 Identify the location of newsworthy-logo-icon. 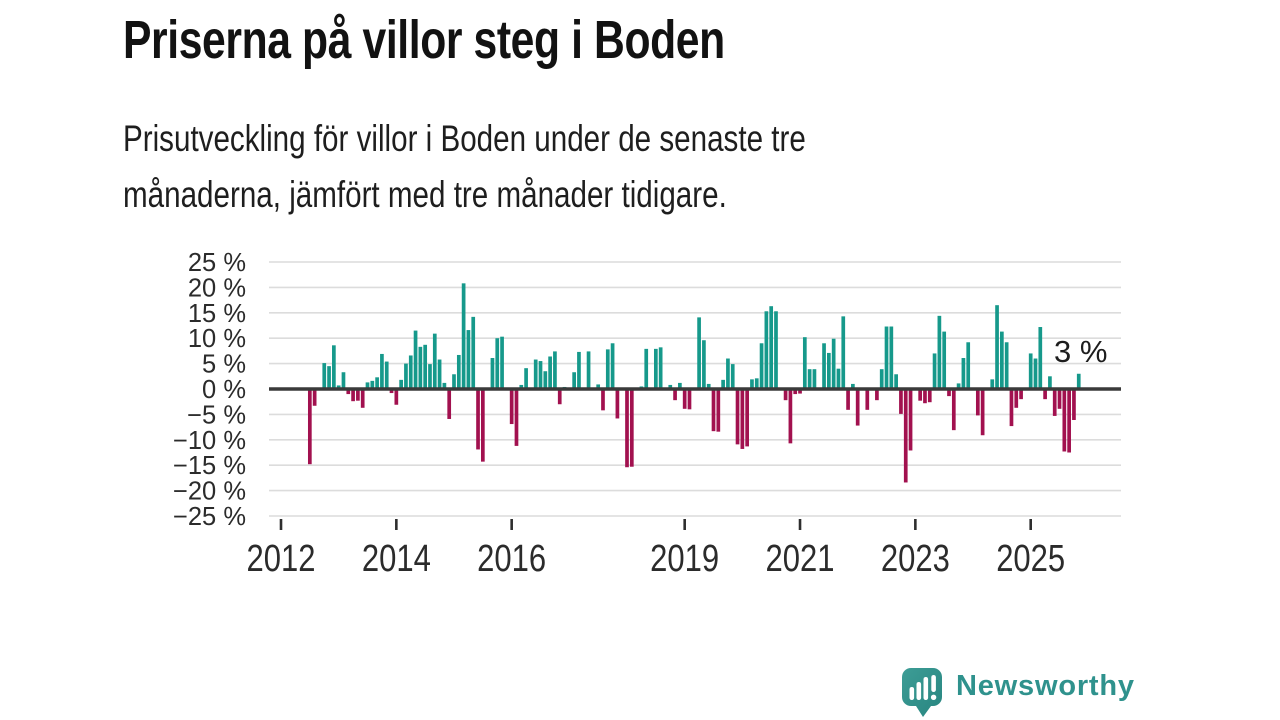
(922, 692).